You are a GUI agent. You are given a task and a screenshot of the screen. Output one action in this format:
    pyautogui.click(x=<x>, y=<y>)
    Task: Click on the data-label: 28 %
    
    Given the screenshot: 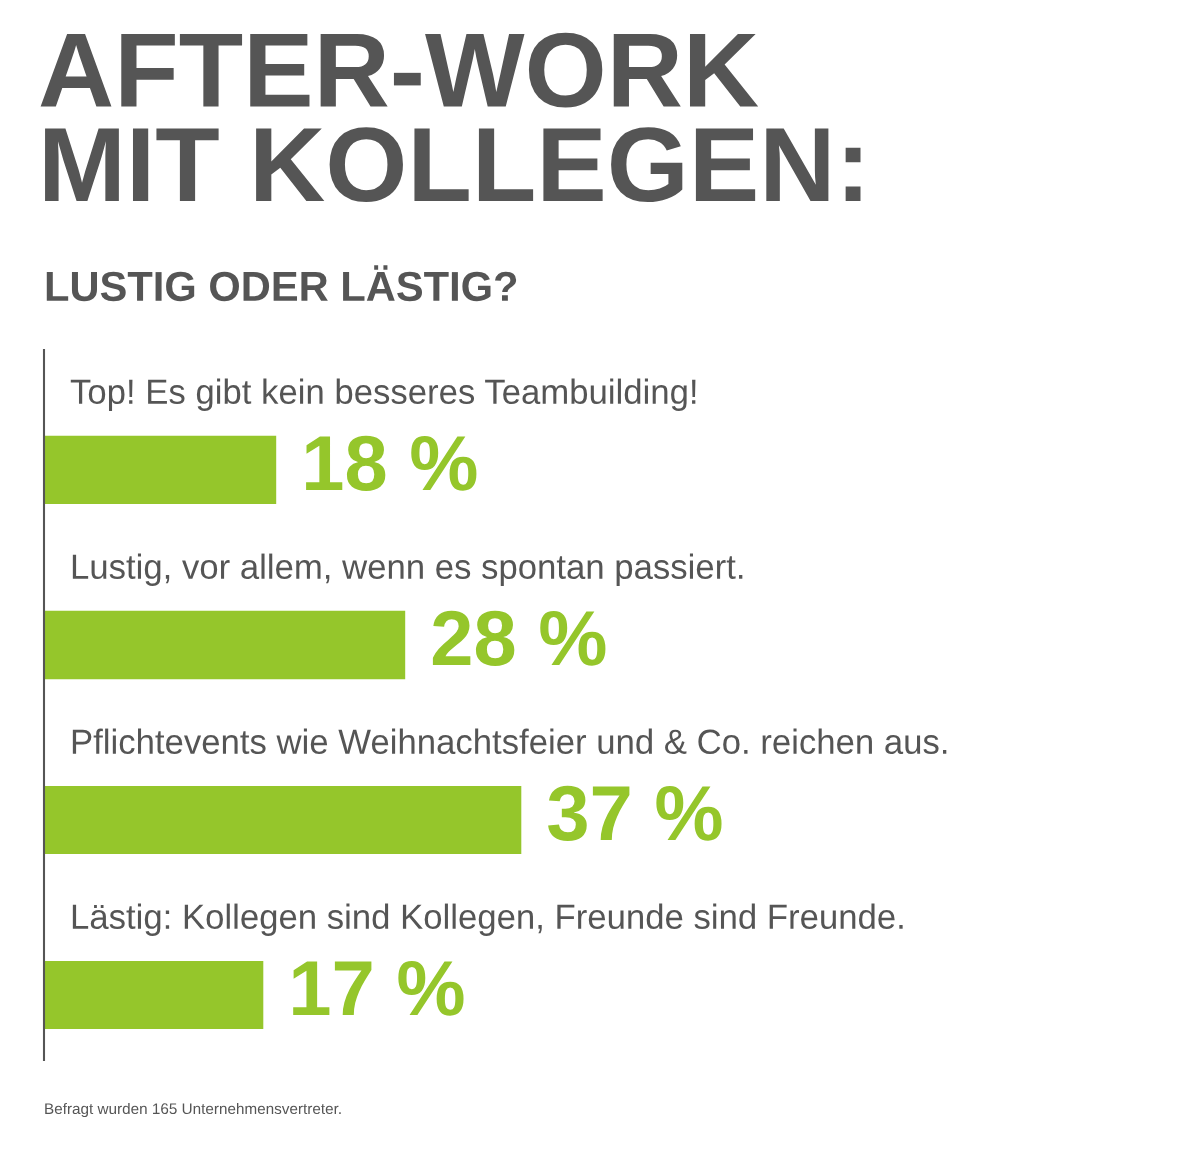 What is the action you would take?
    pyautogui.click(x=519, y=638)
    